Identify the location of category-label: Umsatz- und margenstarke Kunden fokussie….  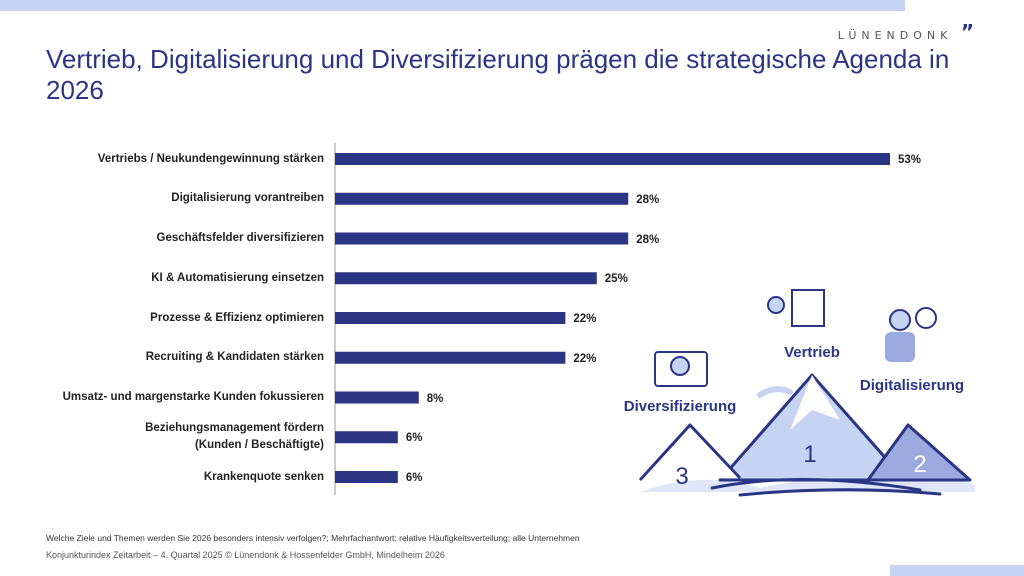
(193, 397).